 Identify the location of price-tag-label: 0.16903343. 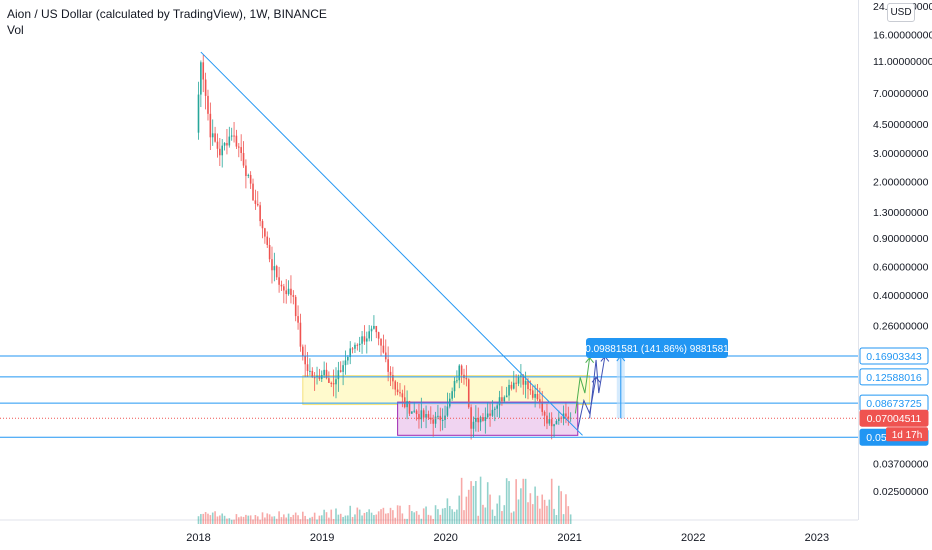
(894, 357).